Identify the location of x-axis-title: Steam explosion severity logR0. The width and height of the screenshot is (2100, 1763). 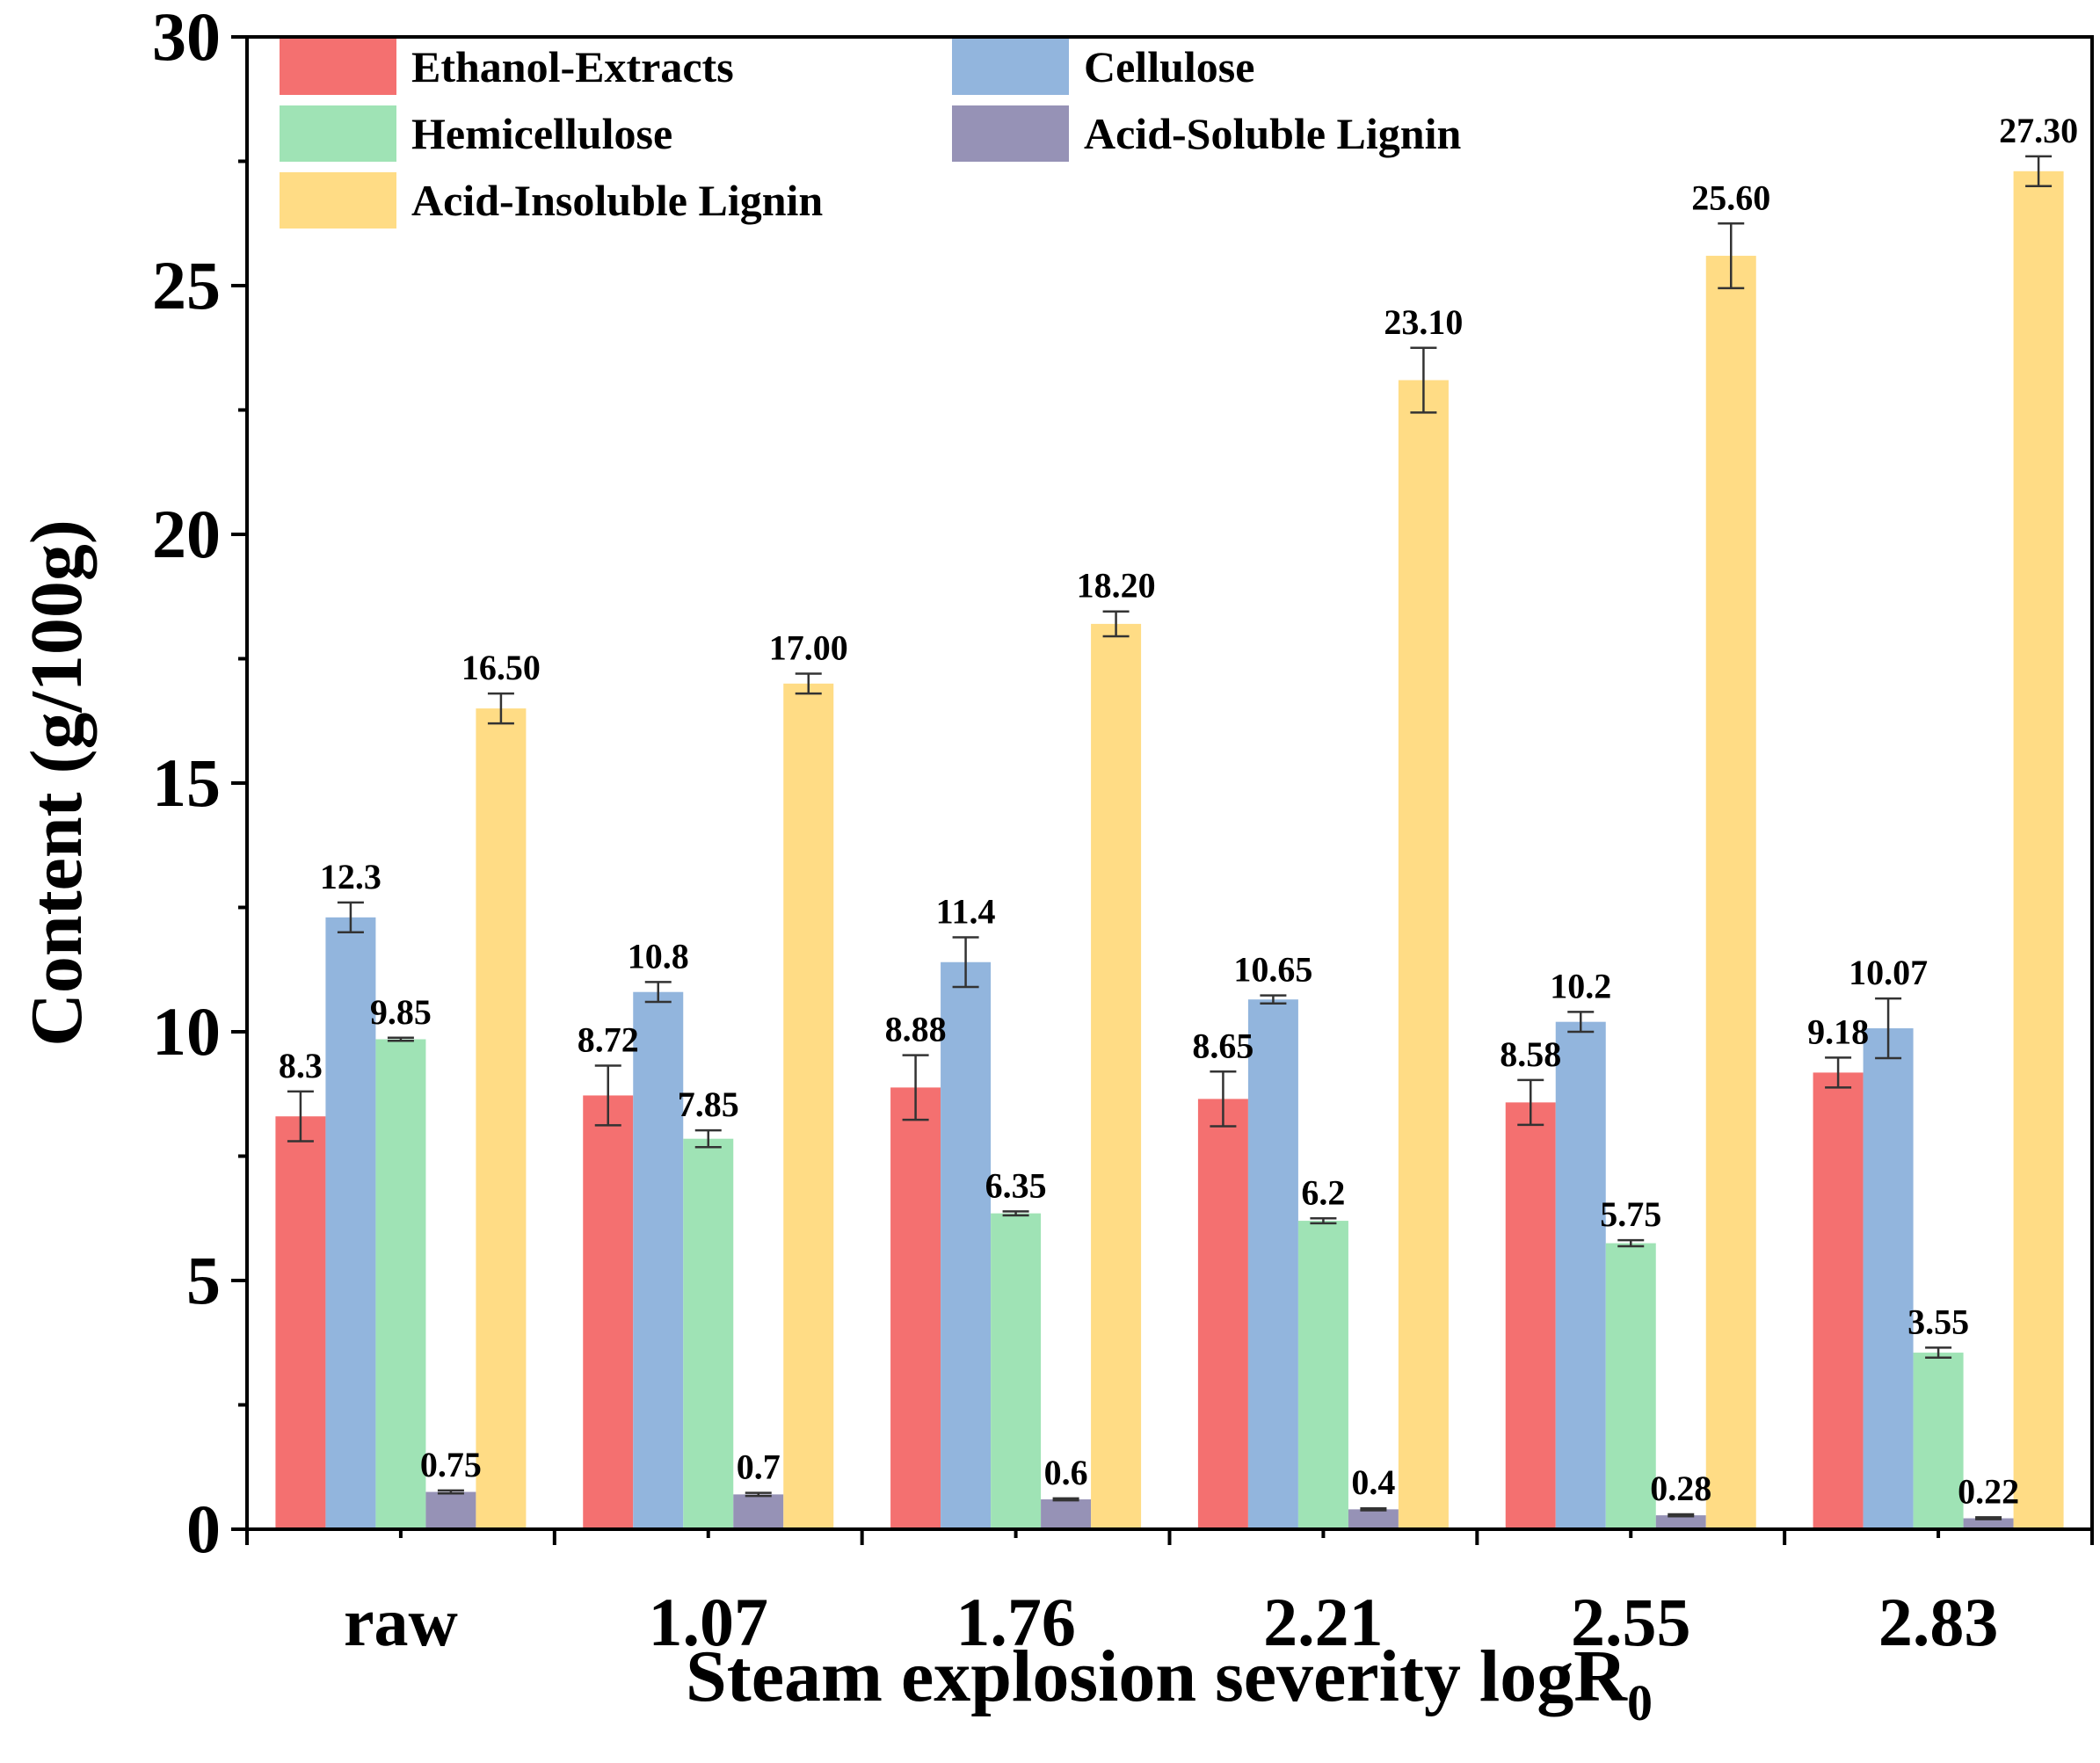
(1169, 1683).